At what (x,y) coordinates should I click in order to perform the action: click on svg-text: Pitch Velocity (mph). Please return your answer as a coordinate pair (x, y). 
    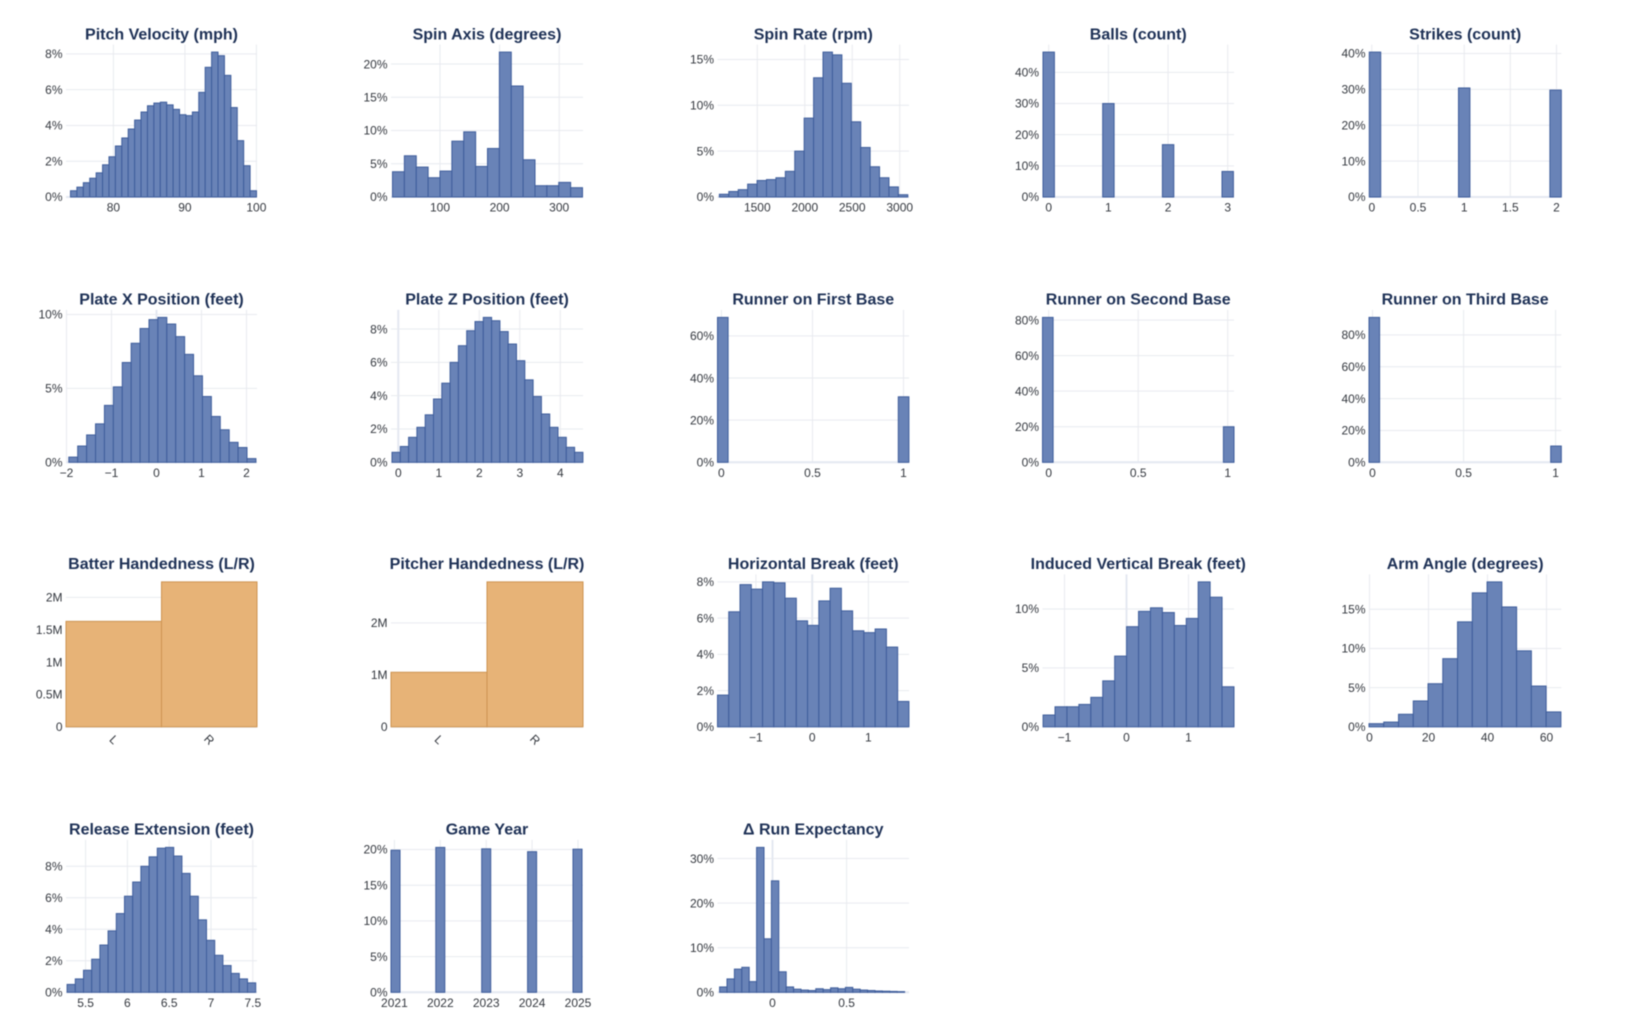
    Looking at the image, I should click on (161, 34).